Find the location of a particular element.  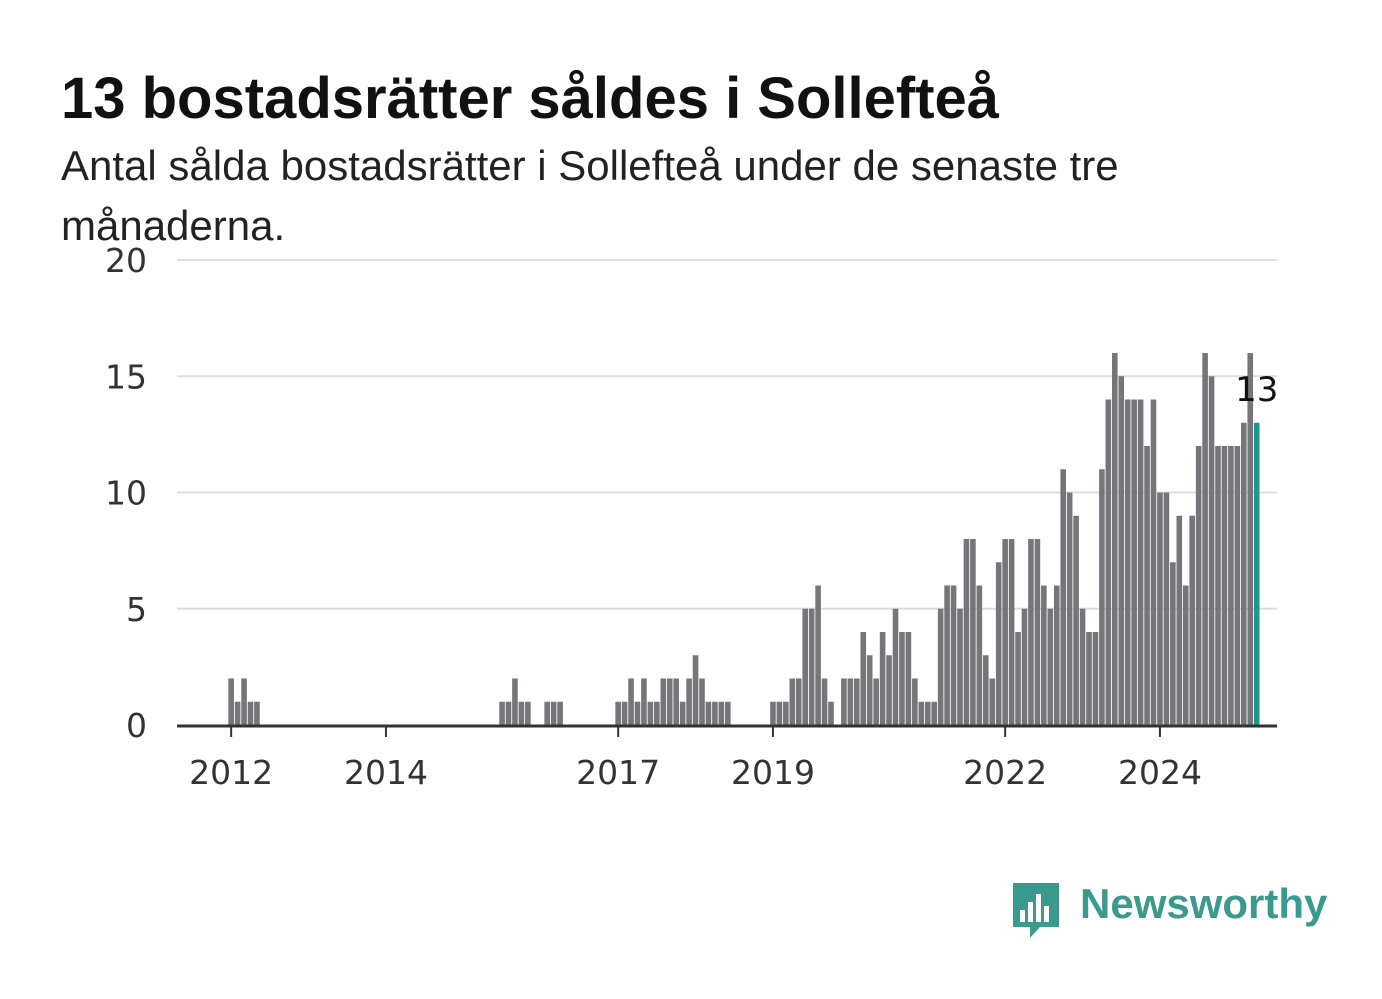

x-axis is located at coordinates (727, 730).